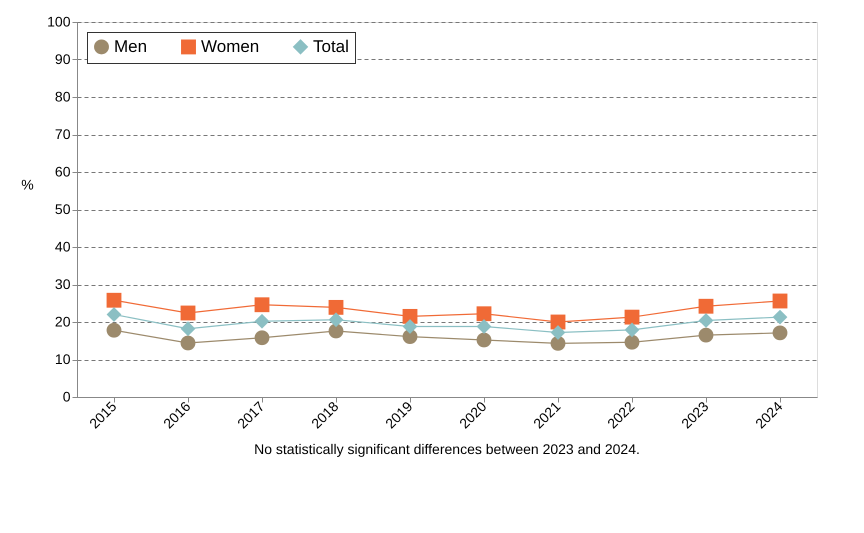 Image resolution: width=864 pixels, height=533 pixels. Describe the element at coordinates (62, 209) in the screenshot. I see `y-tick-label: 50` at that location.